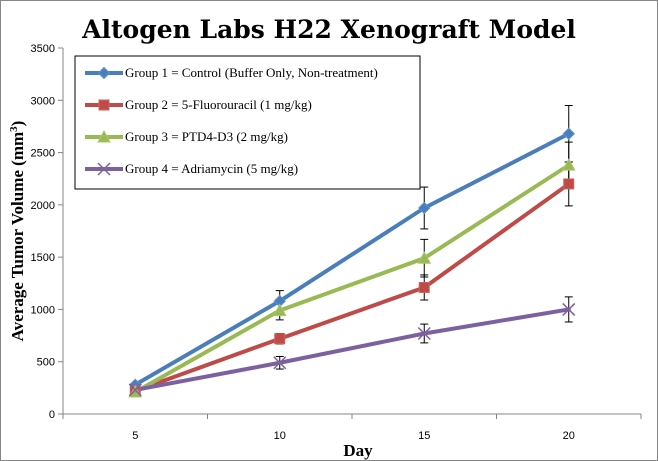 The width and height of the screenshot is (658, 461). I want to click on legend-item-group-4: Group 4 = Adriamycin (5 mg/kg), so click(191, 168).